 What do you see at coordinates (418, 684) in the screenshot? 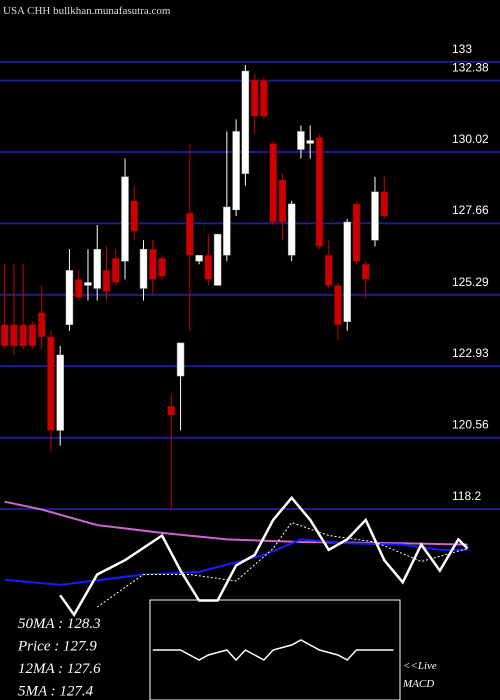
I see `macd-label: MACD` at bounding box center [418, 684].